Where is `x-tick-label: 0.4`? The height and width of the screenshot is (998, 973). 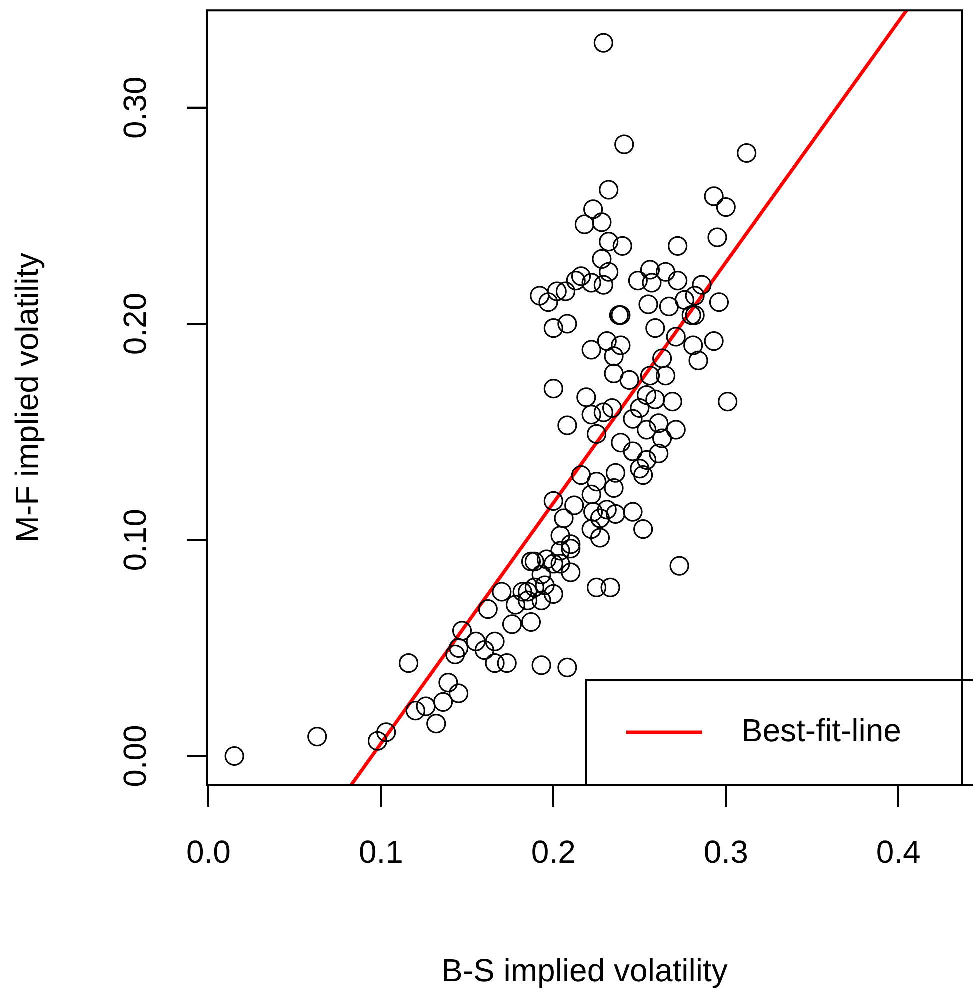 x-tick-label: 0.4 is located at coordinates (898, 852).